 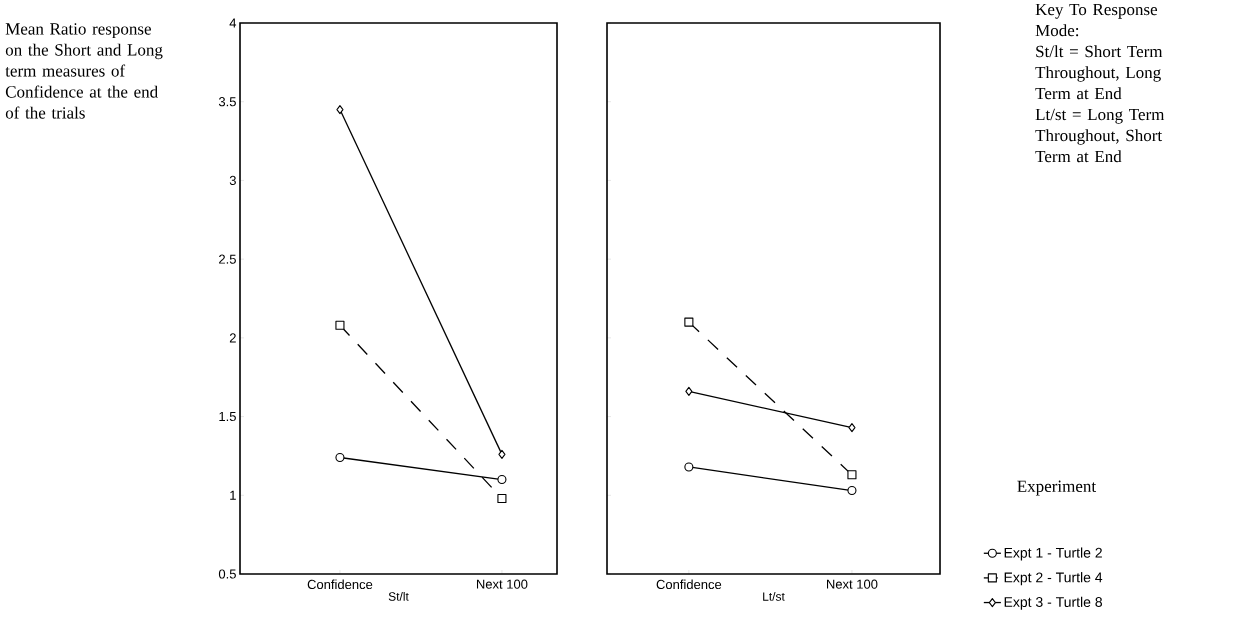 What do you see at coordinates (1057, 488) in the screenshot?
I see `legend-title: Experiment` at bounding box center [1057, 488].